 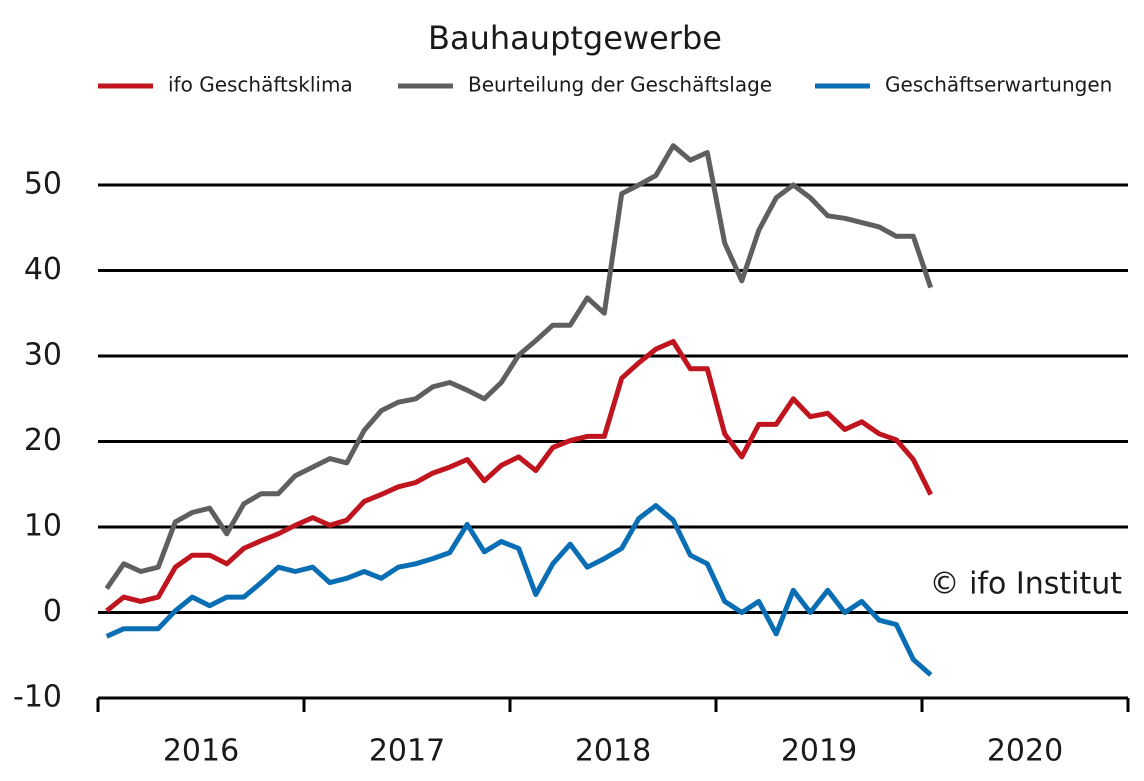 What do you see at coordinates (998, 85) in the screenshot?
I see `legend-label: Geschäftserwartungen` at bounding box center [998, 85].